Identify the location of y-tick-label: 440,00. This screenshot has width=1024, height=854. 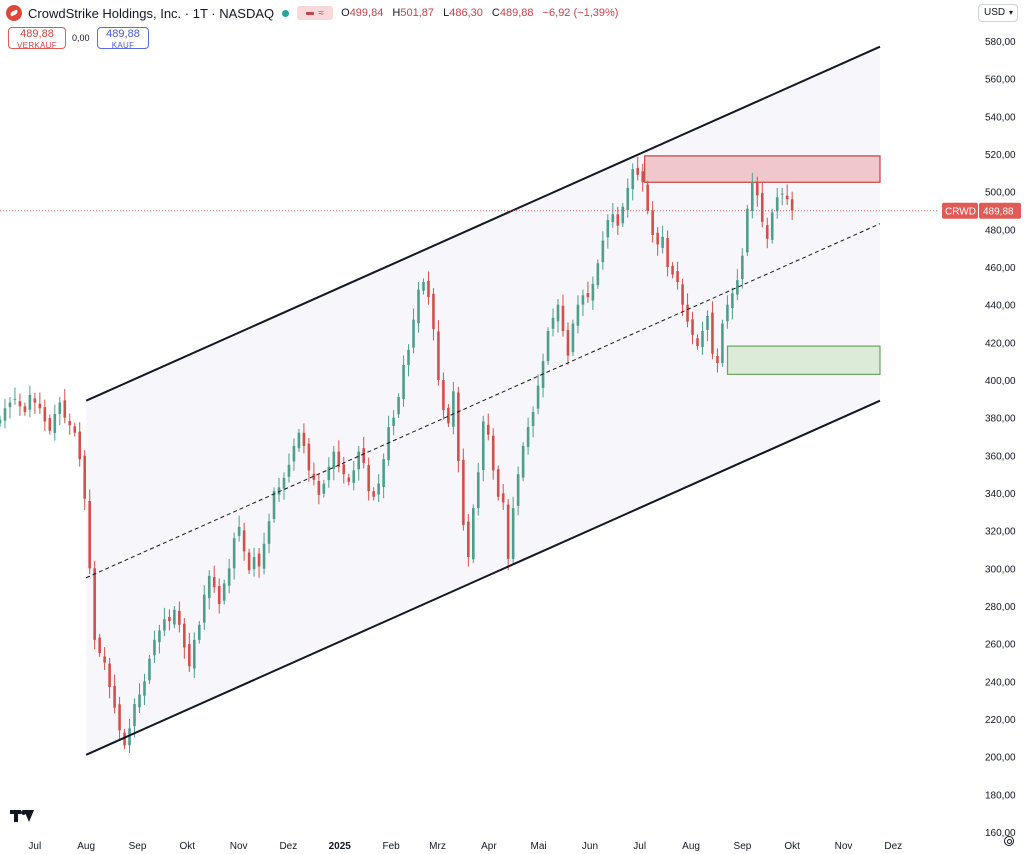
(1000, 306).